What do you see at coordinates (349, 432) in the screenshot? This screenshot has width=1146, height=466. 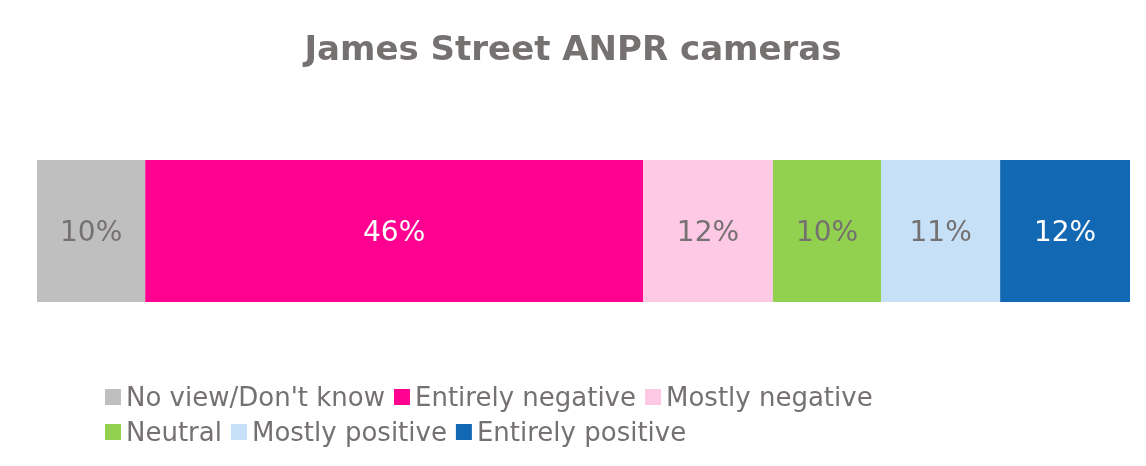 I see `legend-label: Mostly positive` at bounding box center [349, 432].